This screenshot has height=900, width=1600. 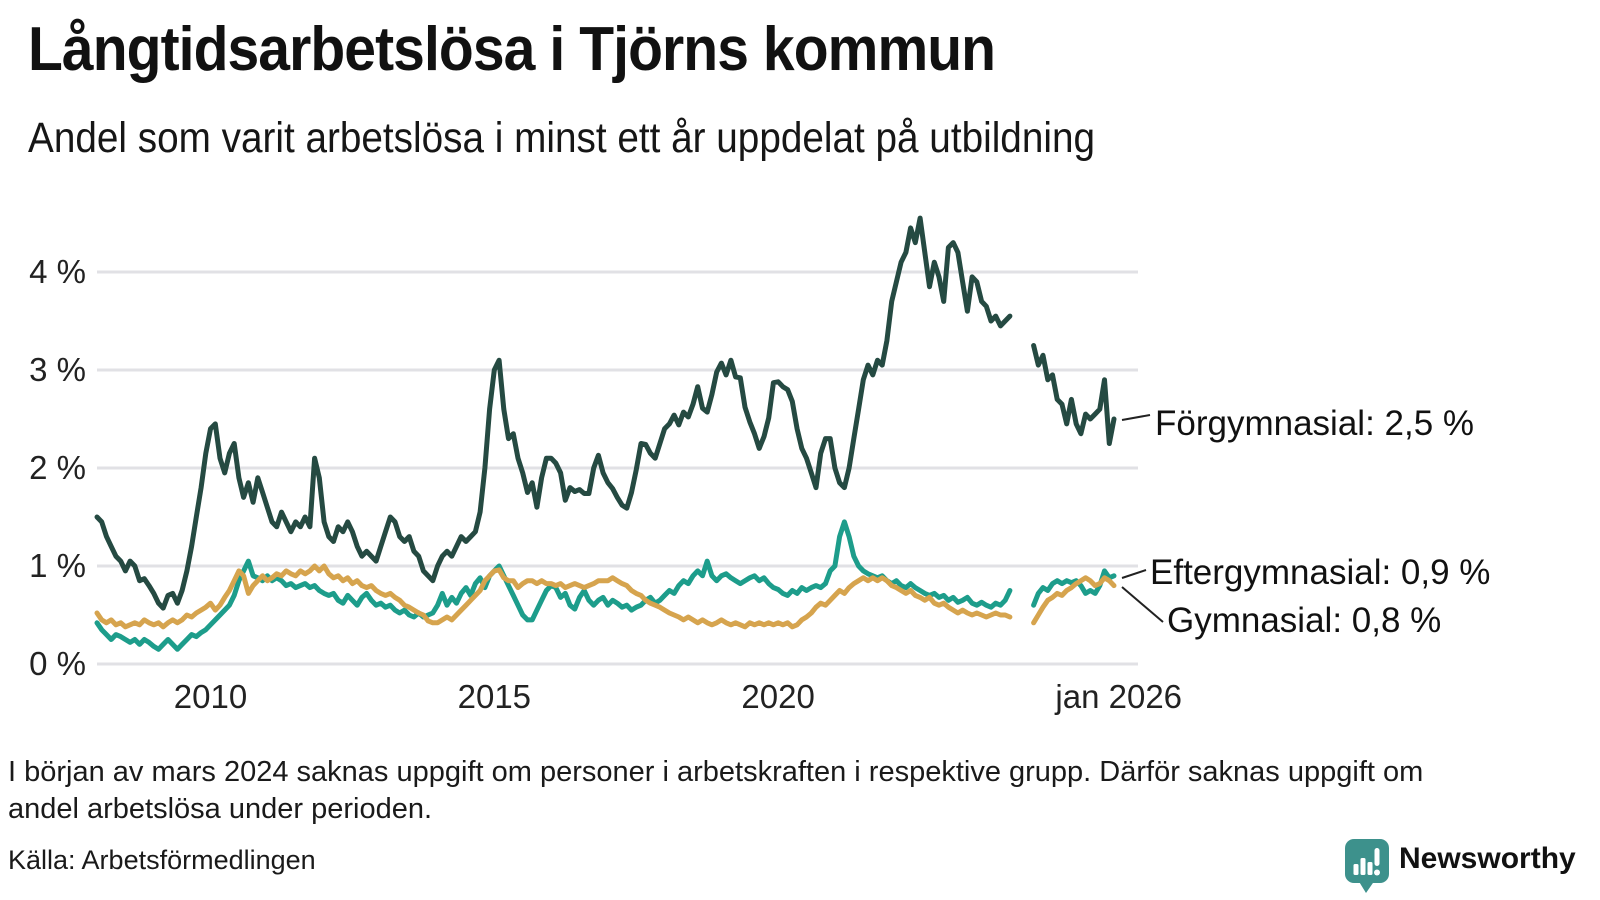 I want to click on newsworthy-logo-text: Newsworthy, so click(x=1487, y=858).